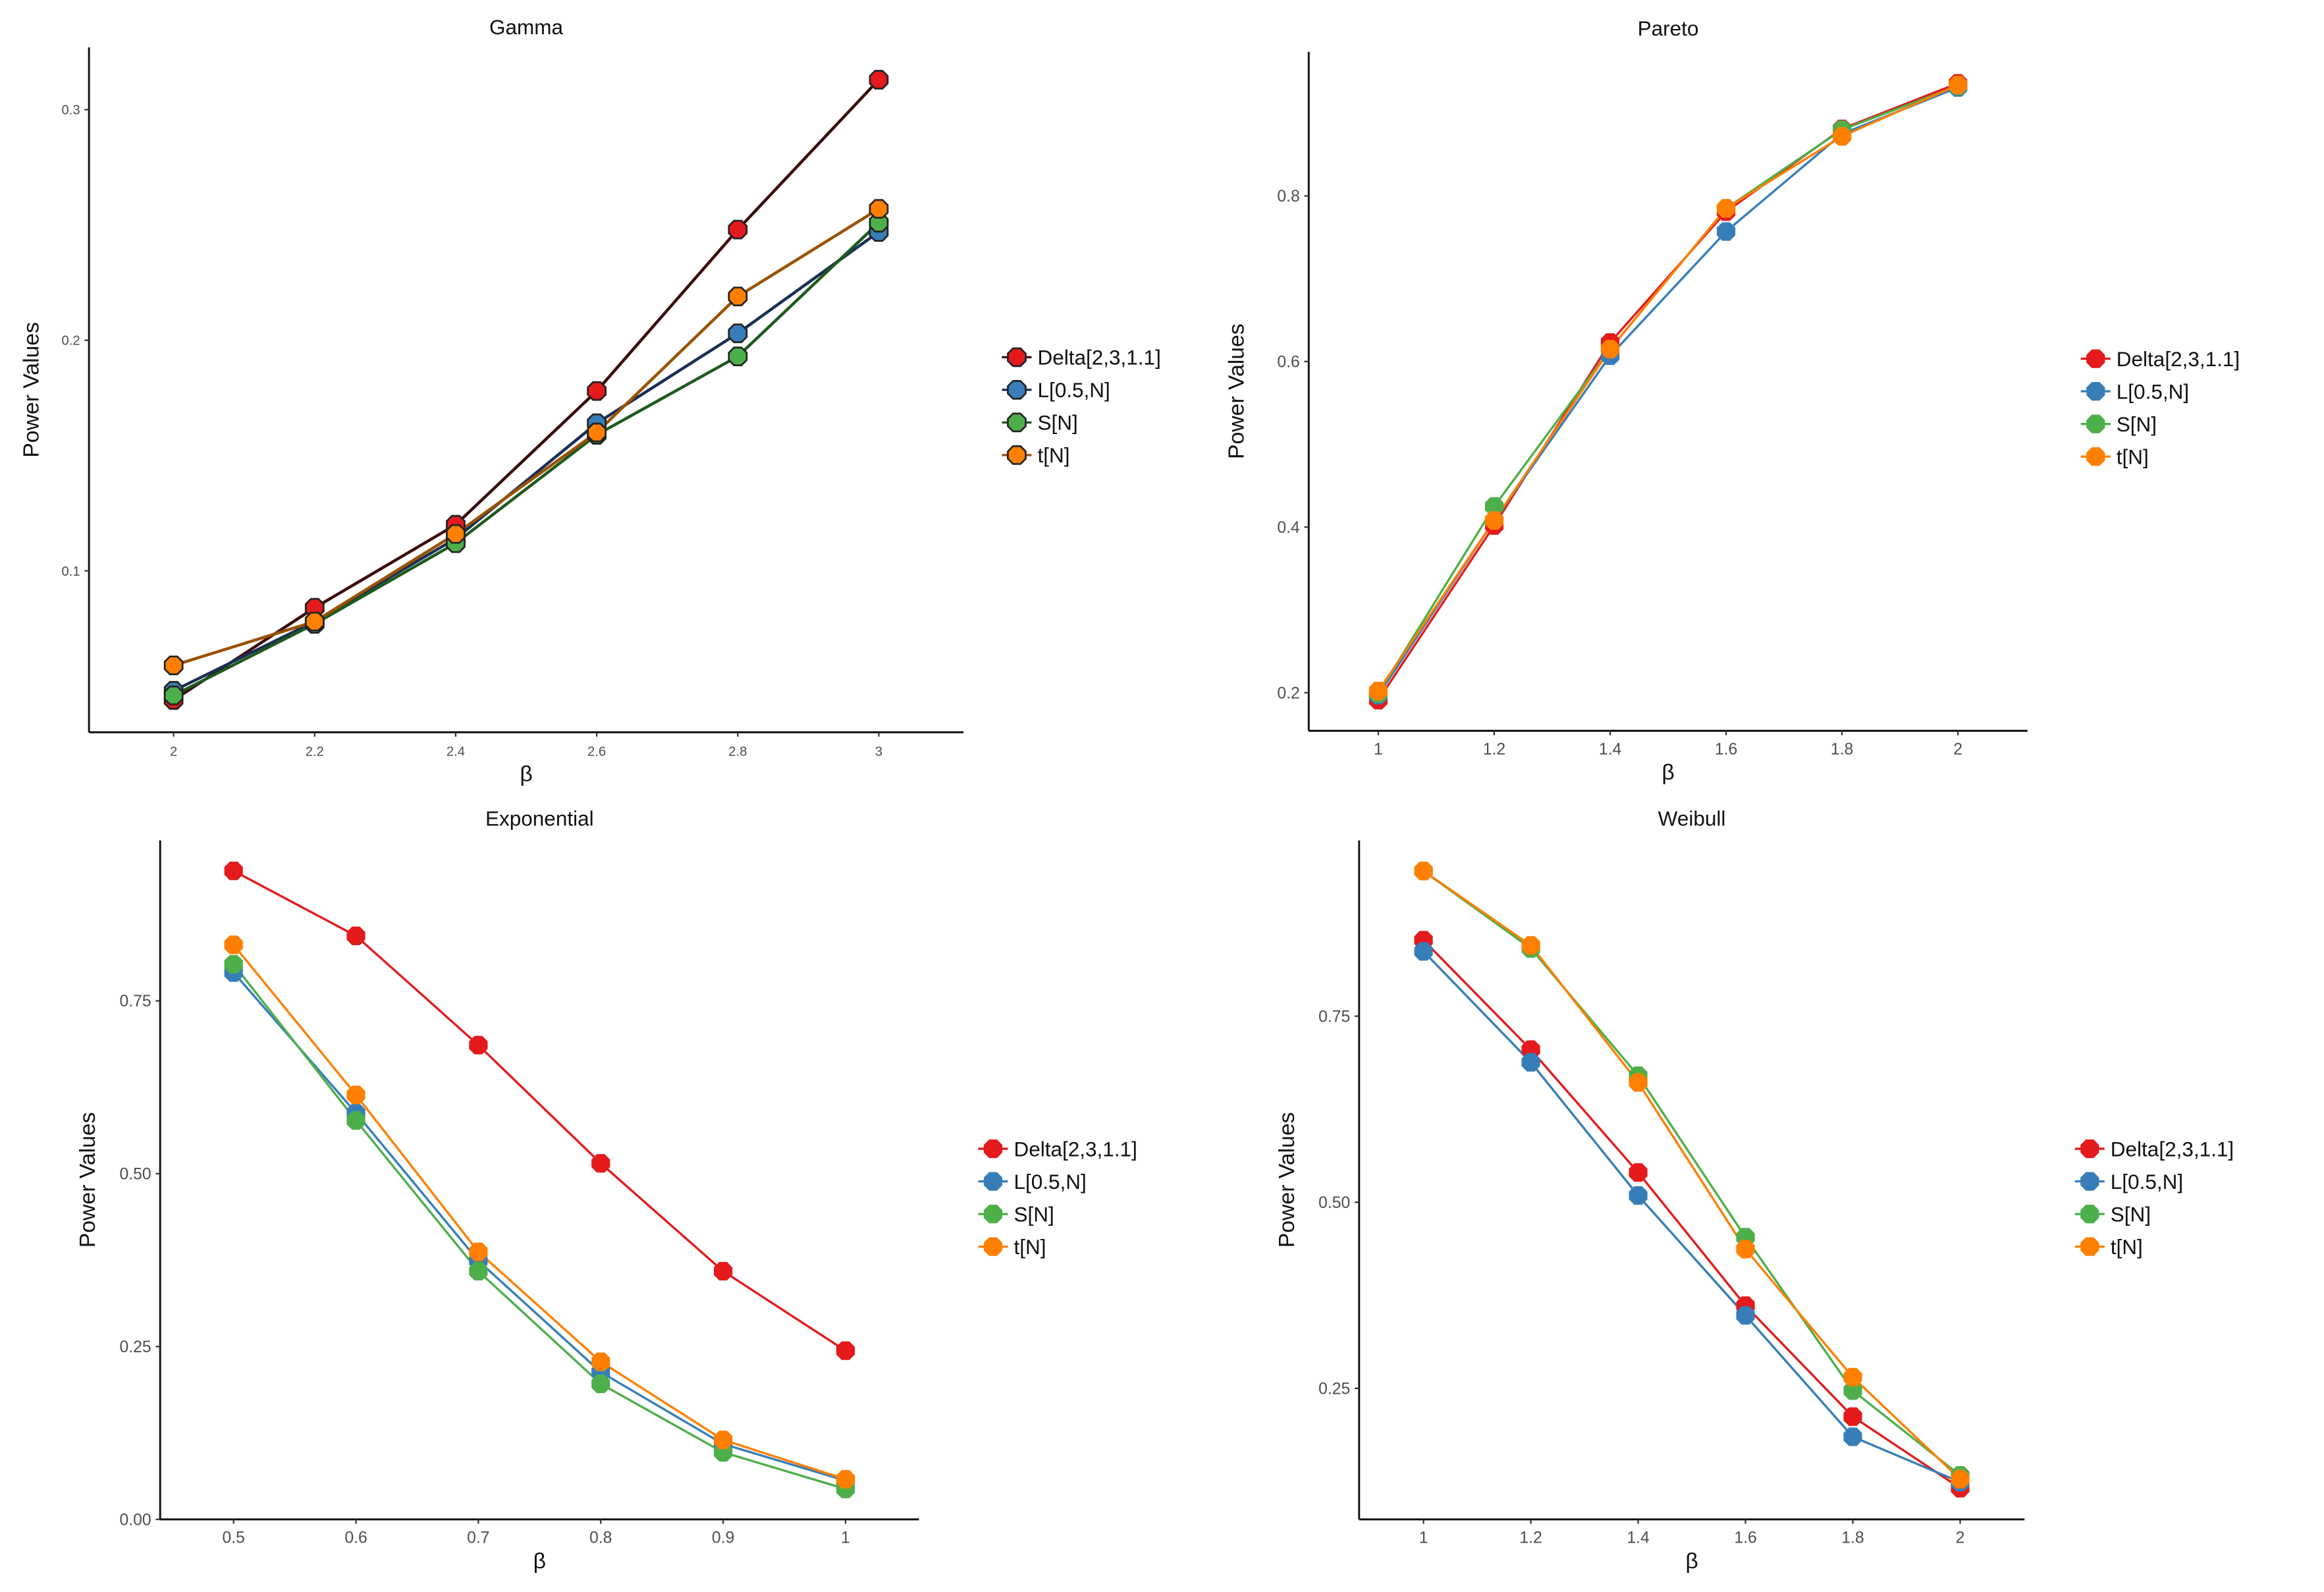 This screenshot has height=1592, width=2324. I want to click on x-tick-label: 2.2, so click(315, 752).